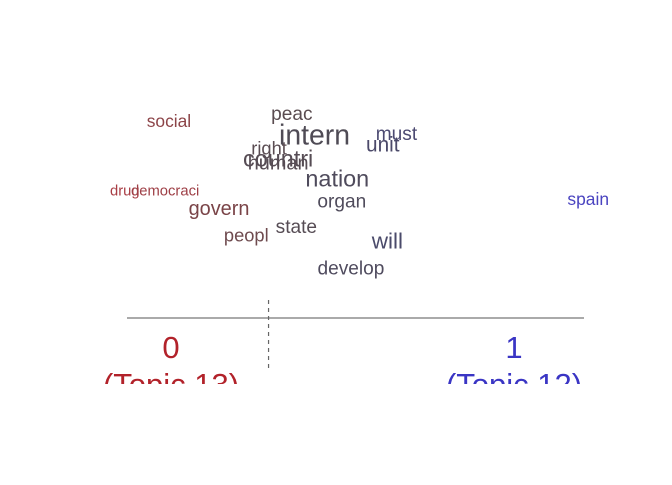  What do you see at coordinates (351, 269) in the screenshot?
I see `word-label-develop: develop` at bounding box center [351, 269].